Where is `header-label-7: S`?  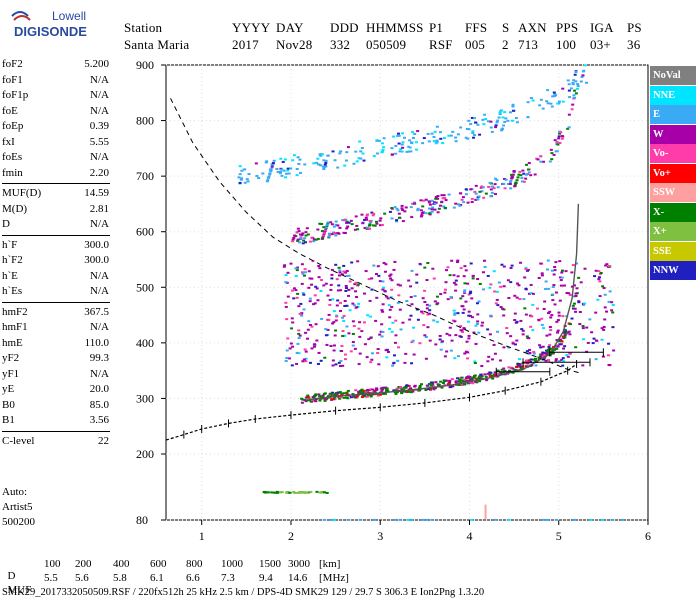 header-label-7: S is located at coordinates (506, 27).